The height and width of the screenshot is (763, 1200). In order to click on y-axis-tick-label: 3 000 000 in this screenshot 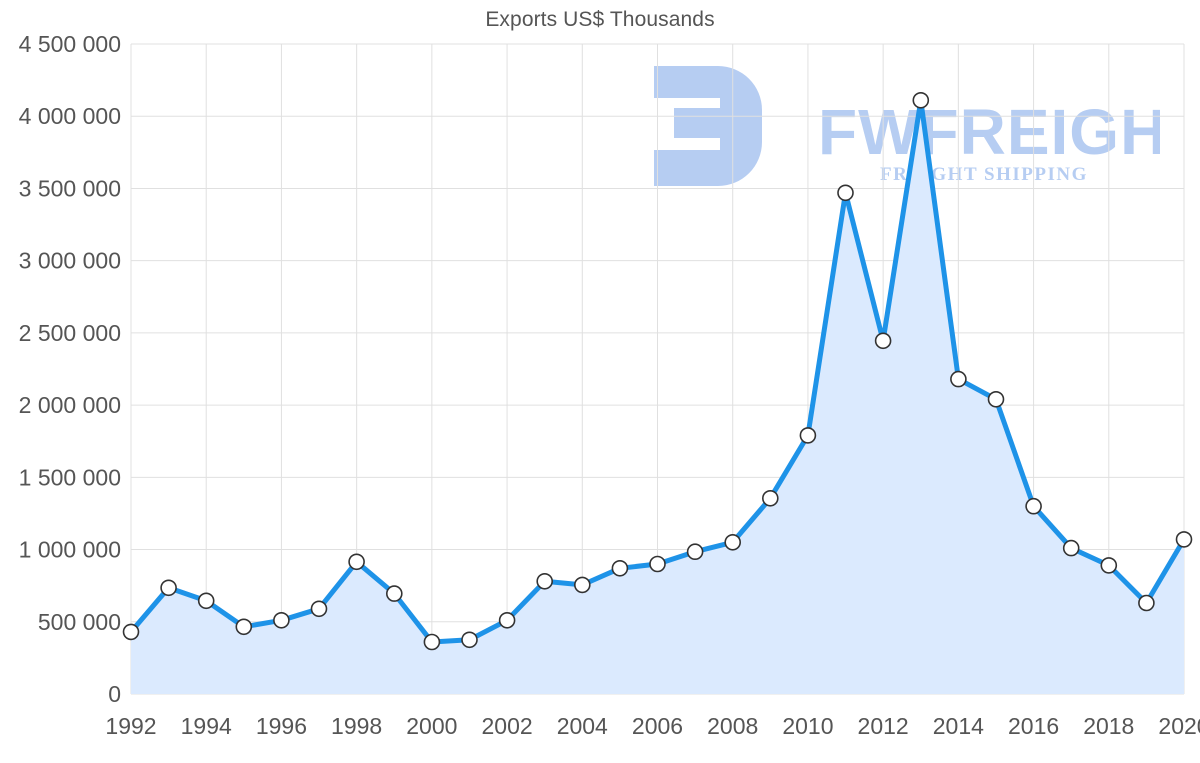, I will do `click(70, 261)`.